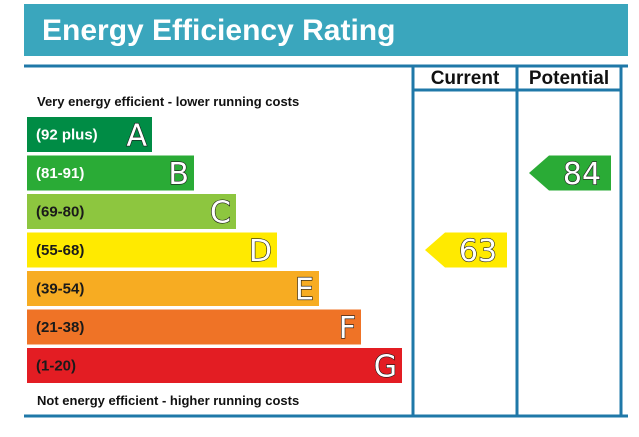 The height and width of the screenshot is (437, 639). What do you see at coordinates (60, 250) in the screenshot?
I see `band-d-range: (55-68)` at bounding box center [60, 250].